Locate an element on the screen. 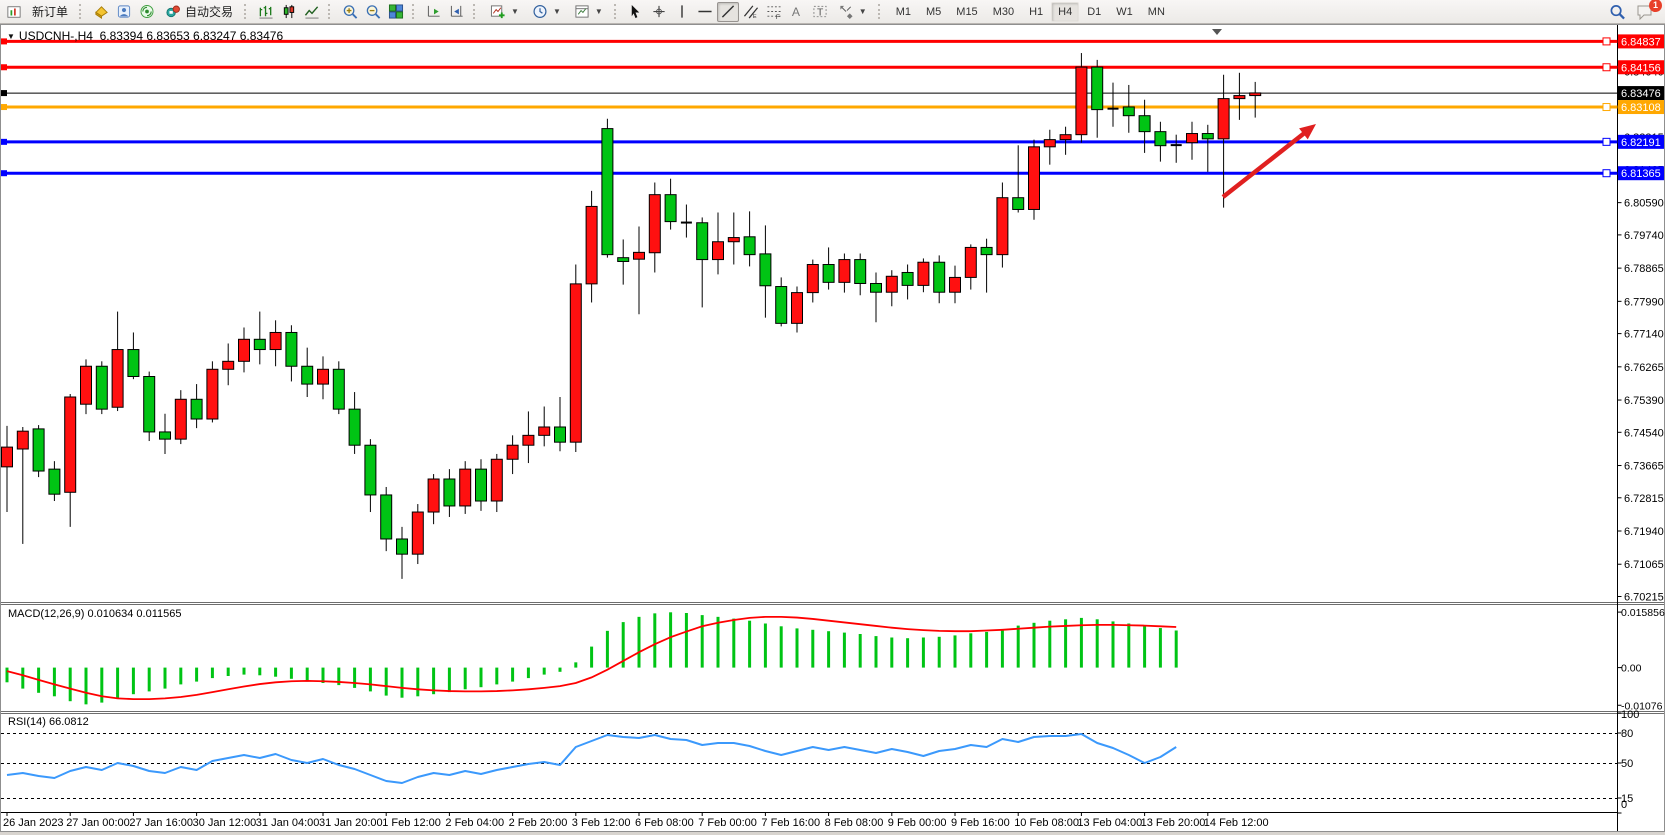 This screenshot has width=1665, height=835. auto-scroll-icon is located at coordinates (434, 12).